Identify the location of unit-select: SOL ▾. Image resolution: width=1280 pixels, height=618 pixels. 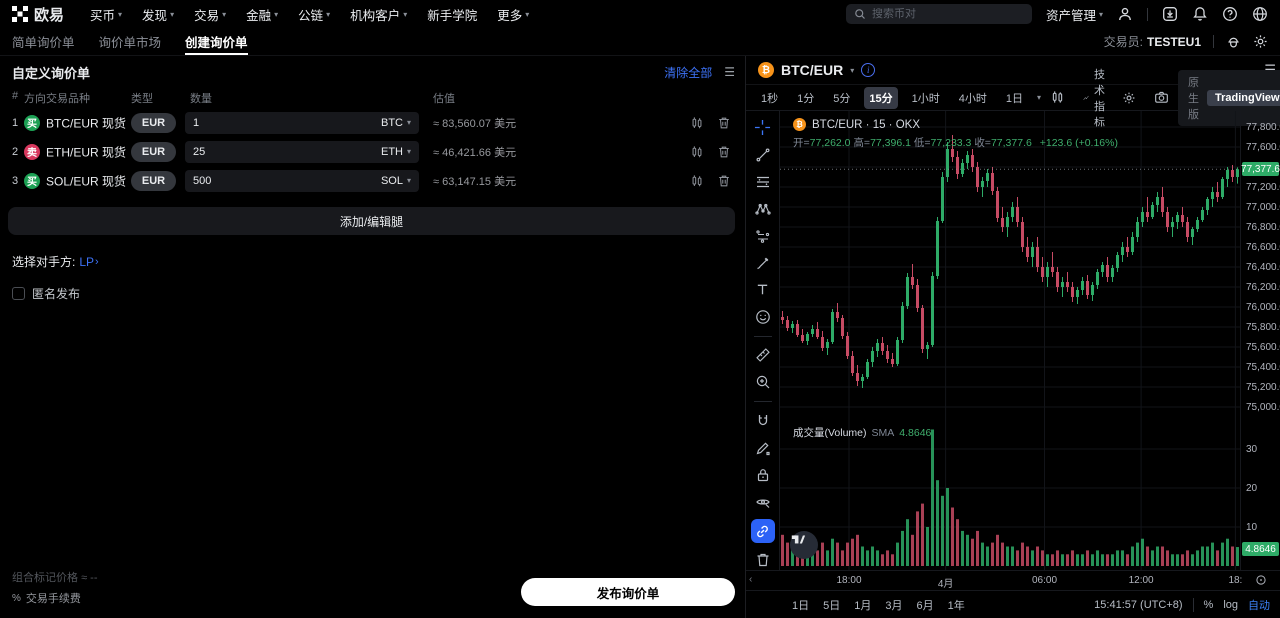
(395, 180).